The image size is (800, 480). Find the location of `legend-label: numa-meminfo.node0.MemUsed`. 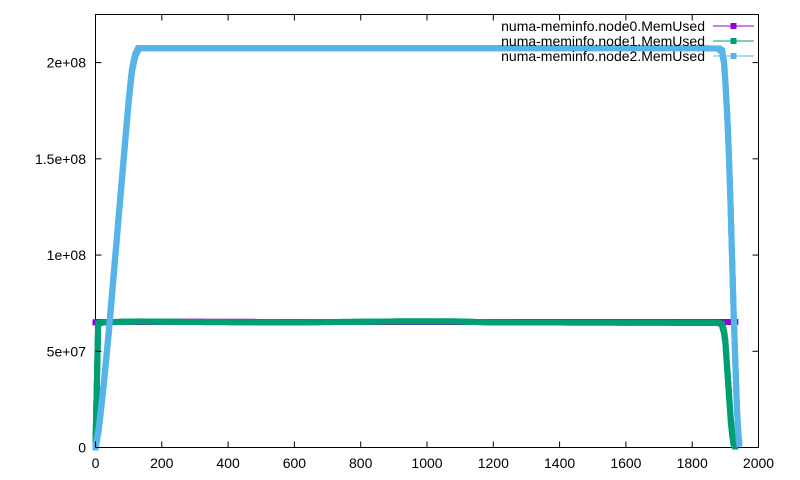

legend-label: numa-meminfo.node0.MemUsed is located at coordinates (603, 26).